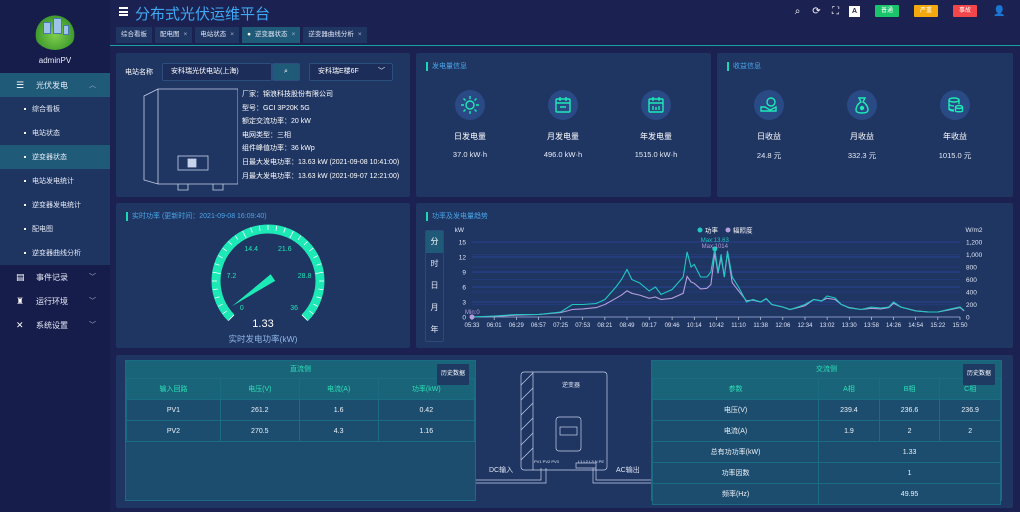 Image resolution: width=1020 pixels, height=512 pixels. I want to click on panel-title: 实时功率 (更新时间：2021-09-08 16:09:40), so click(196, 216).